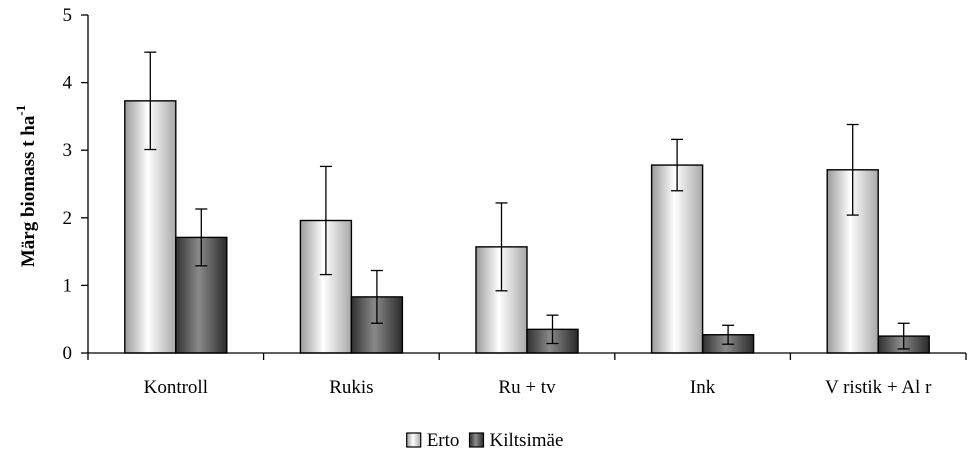 The image size is (979, 469). I want to click on legend-swatch-erto, so click(414, 440).